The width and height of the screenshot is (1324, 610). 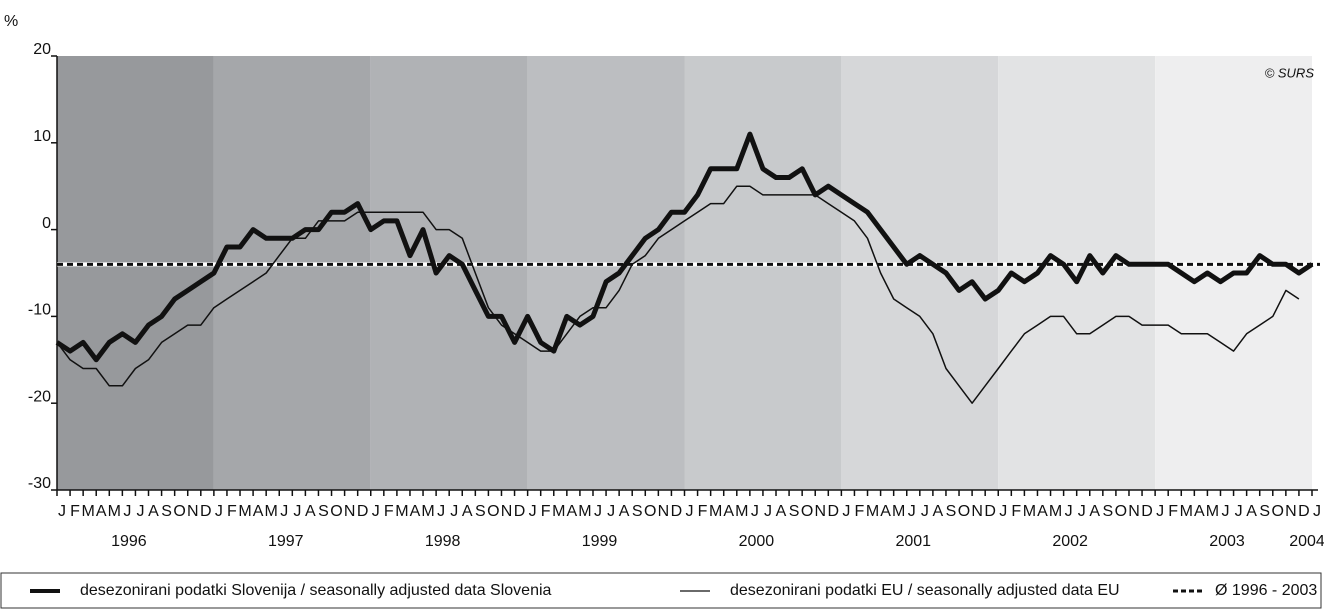 What do you see at coordinates (661, 590) in the screenshot?
I see `legend-box` at bounding box center [661, 590].